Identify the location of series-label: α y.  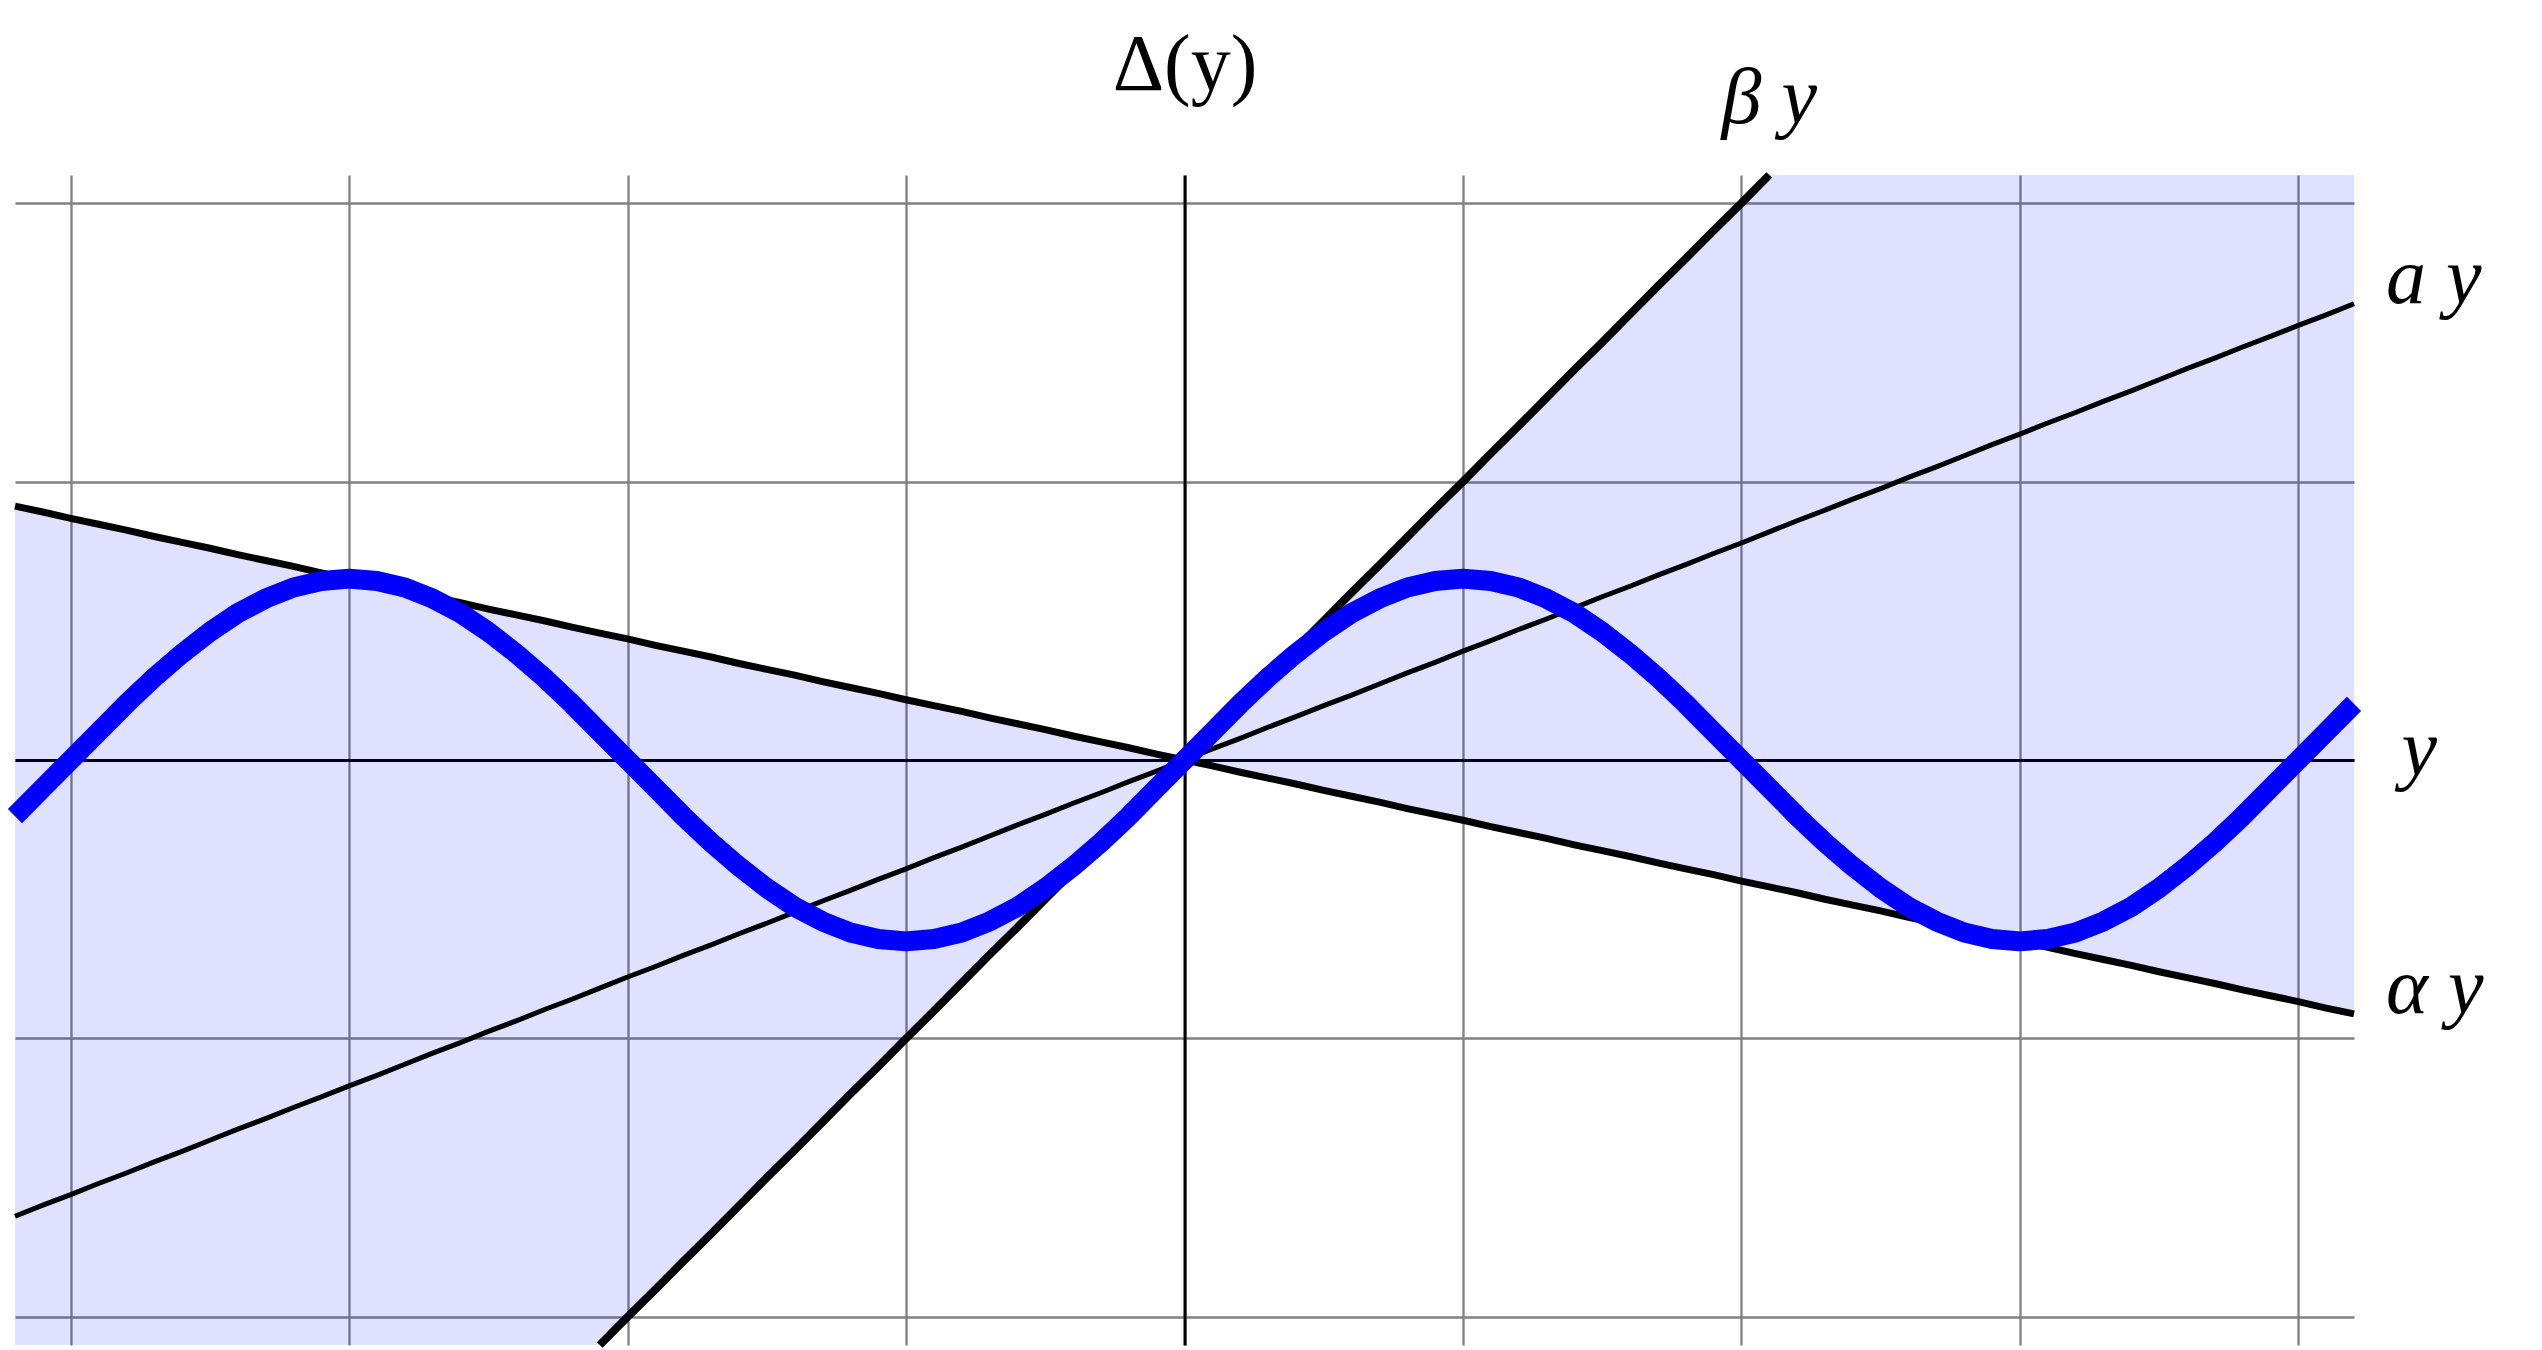
(2435, 985).